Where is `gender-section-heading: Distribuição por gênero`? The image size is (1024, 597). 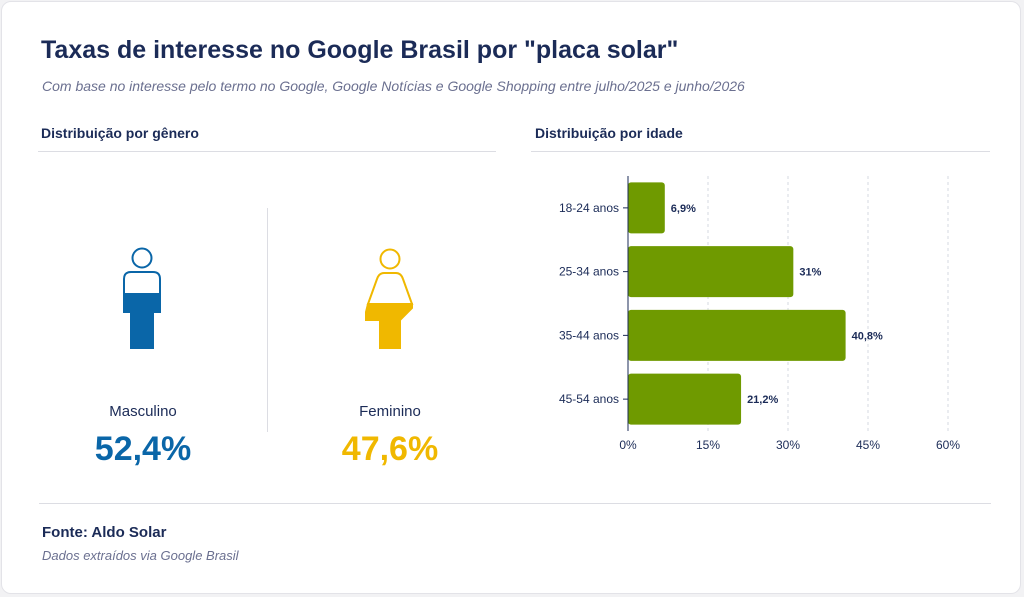 gender-section-heading: Distribuição por gênero is located at coordinates (120, 133).